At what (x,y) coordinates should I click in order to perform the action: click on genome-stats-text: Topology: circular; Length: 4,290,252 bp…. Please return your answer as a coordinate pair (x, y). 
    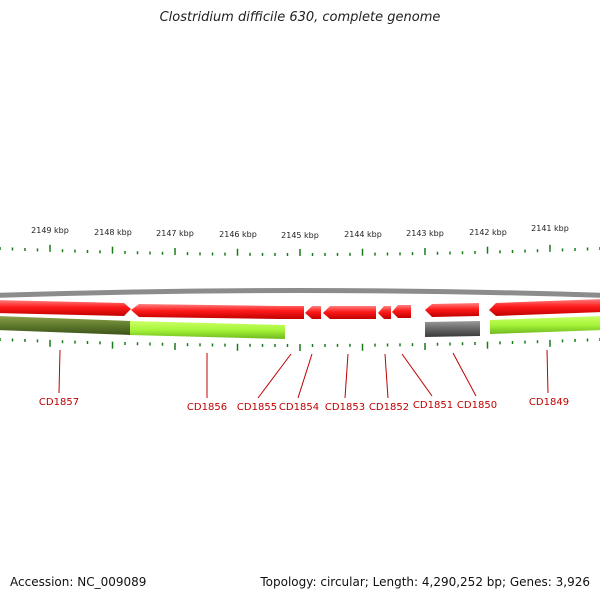
    Looking at the image, I should click on (425, 582).